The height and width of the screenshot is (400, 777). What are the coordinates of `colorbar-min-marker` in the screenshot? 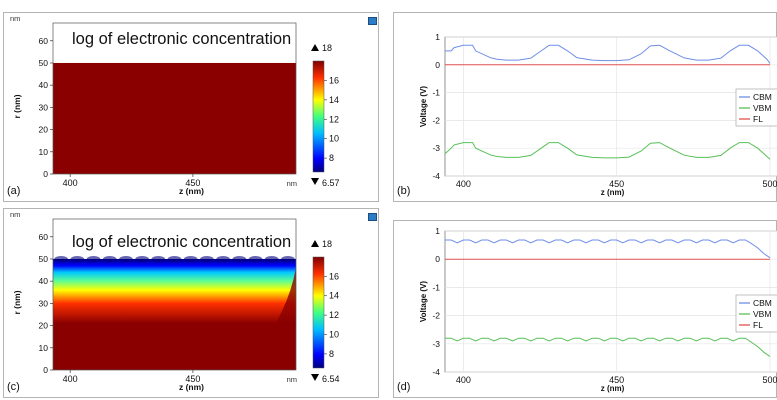 It's located at (315, 377).